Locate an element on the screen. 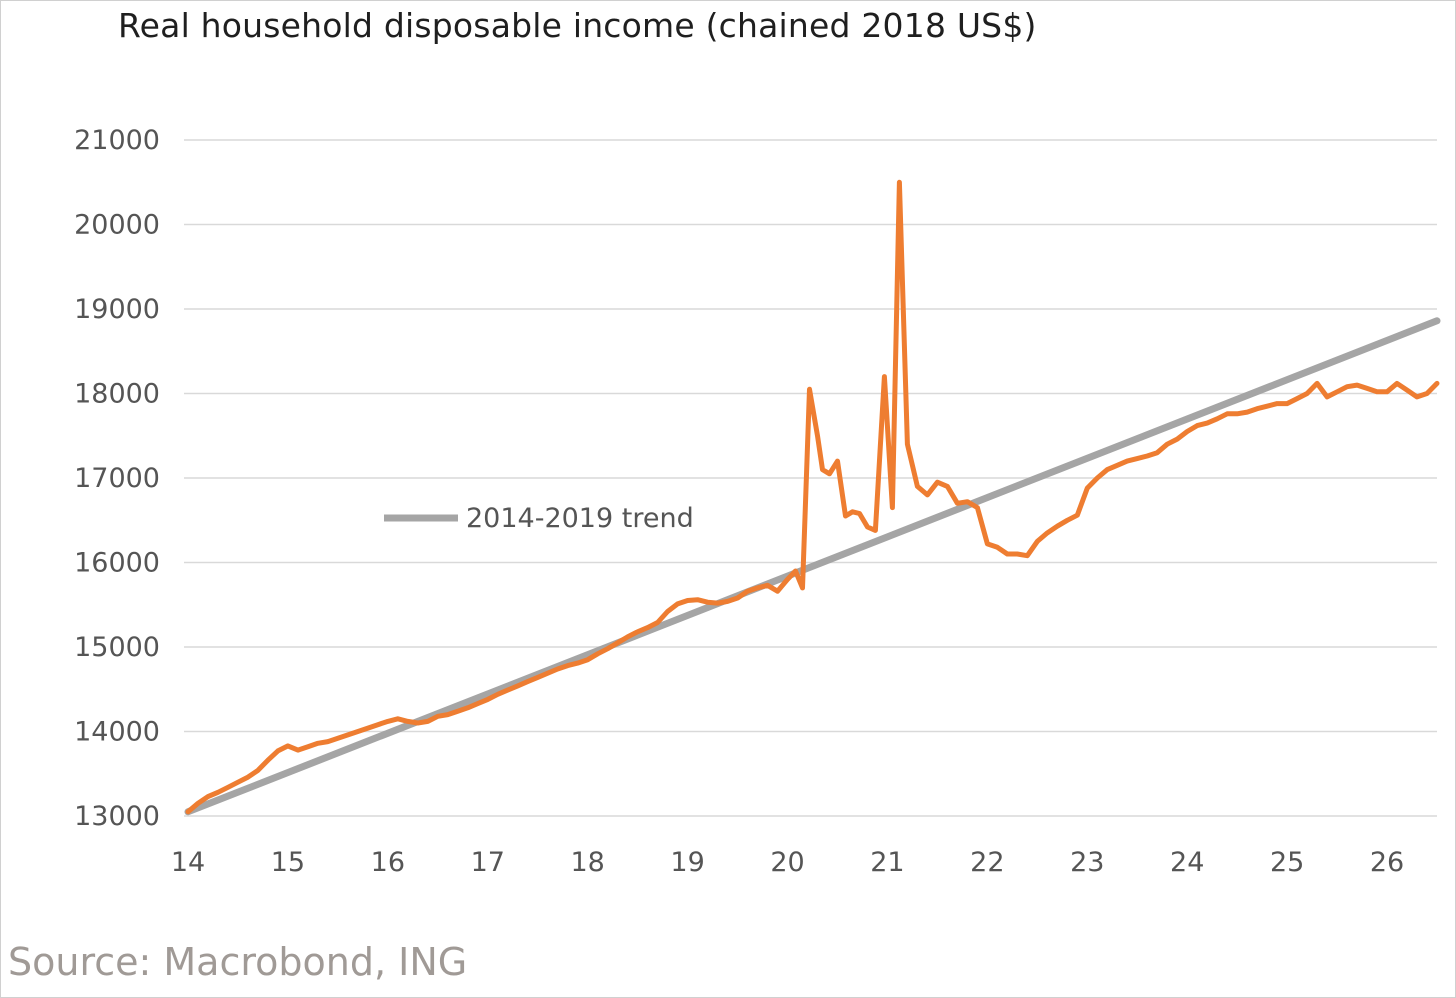  y-tick-label: 14000 is located at coordinates (117, 732).